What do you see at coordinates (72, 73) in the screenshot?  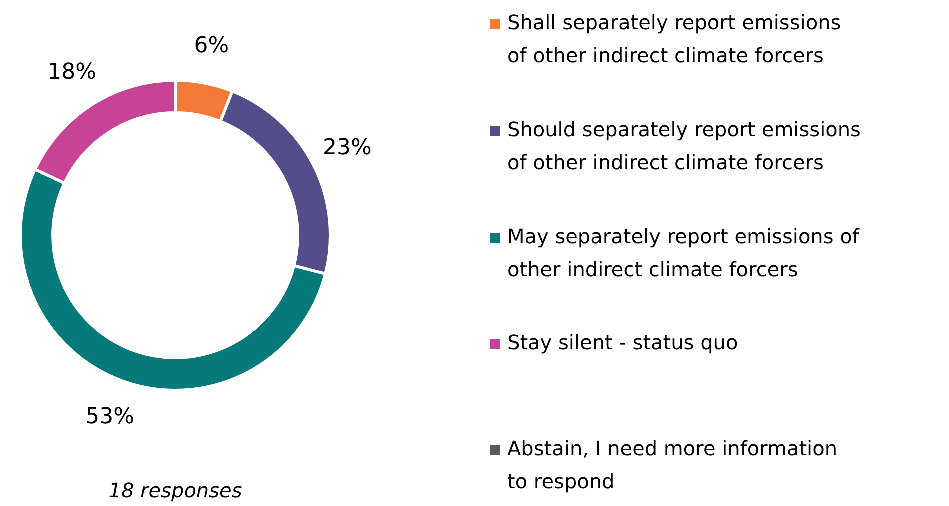 I see `data-label: 18%` at bounding box center [72, 73].